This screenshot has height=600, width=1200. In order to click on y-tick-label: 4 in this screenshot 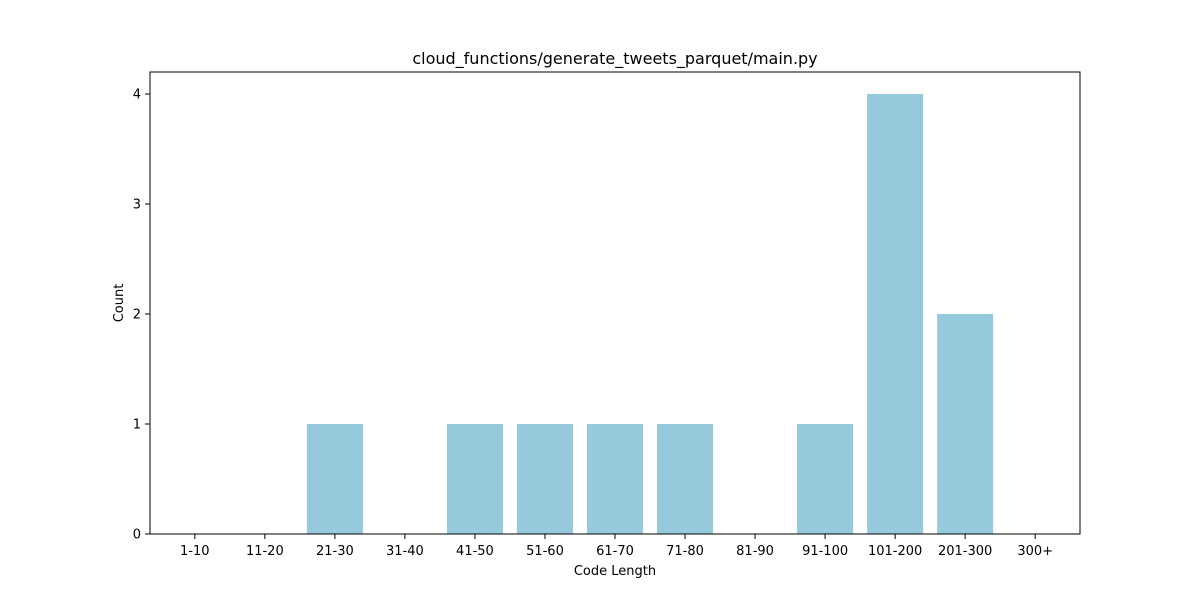, I will do `click(137, 95)`.